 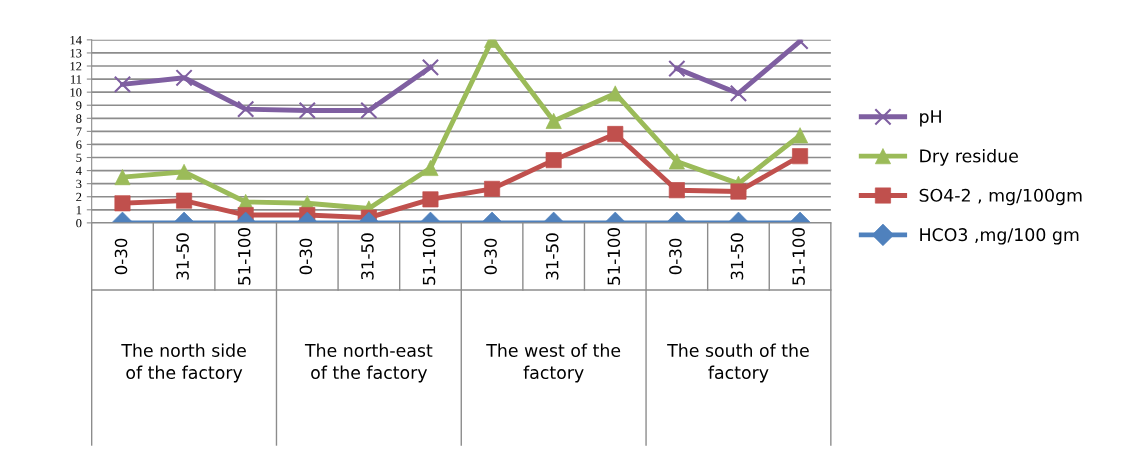 I want to click on y-tick-label: 12, so click(x=76, y=66).